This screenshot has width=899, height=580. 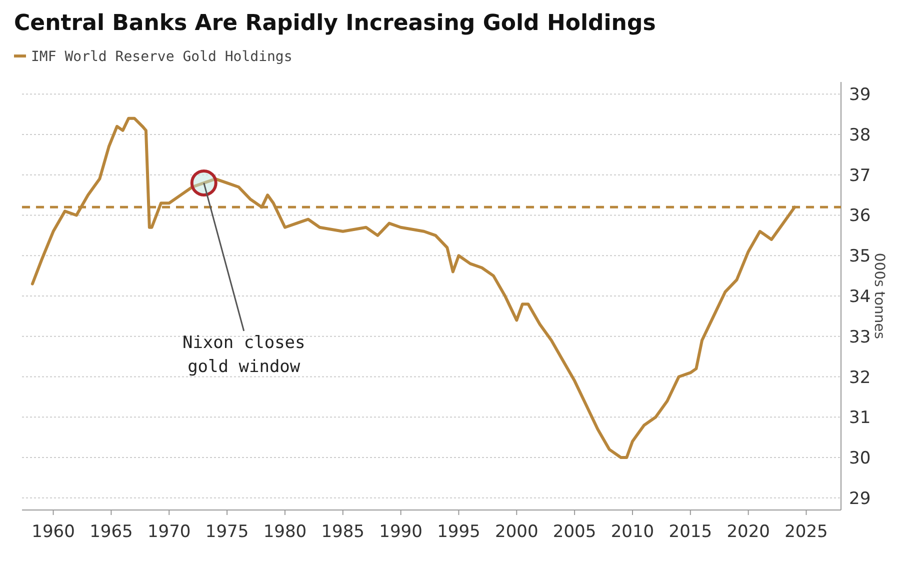 I want to click on x-tick-label: 2005, so click(x=574, y=532).